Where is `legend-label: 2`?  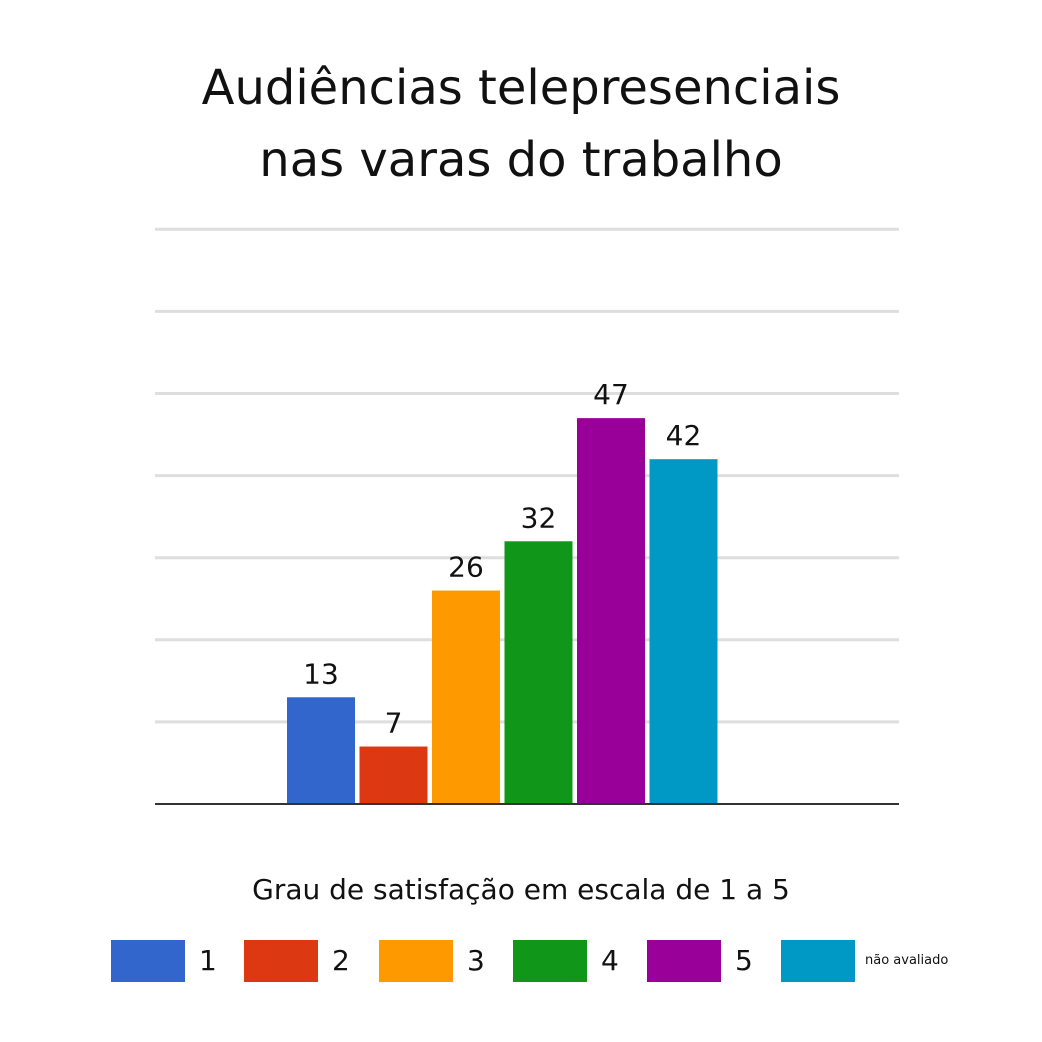
legend-label: 2 is located at coordinates (341, 960).